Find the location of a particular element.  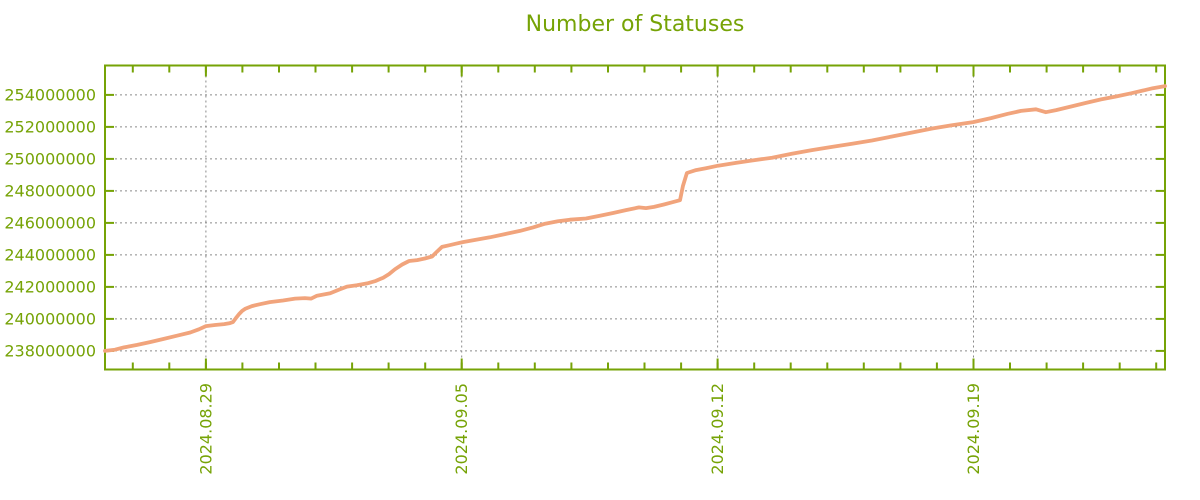

y-axis-tick-label: 250000000 is located at coordinates (50, 158).